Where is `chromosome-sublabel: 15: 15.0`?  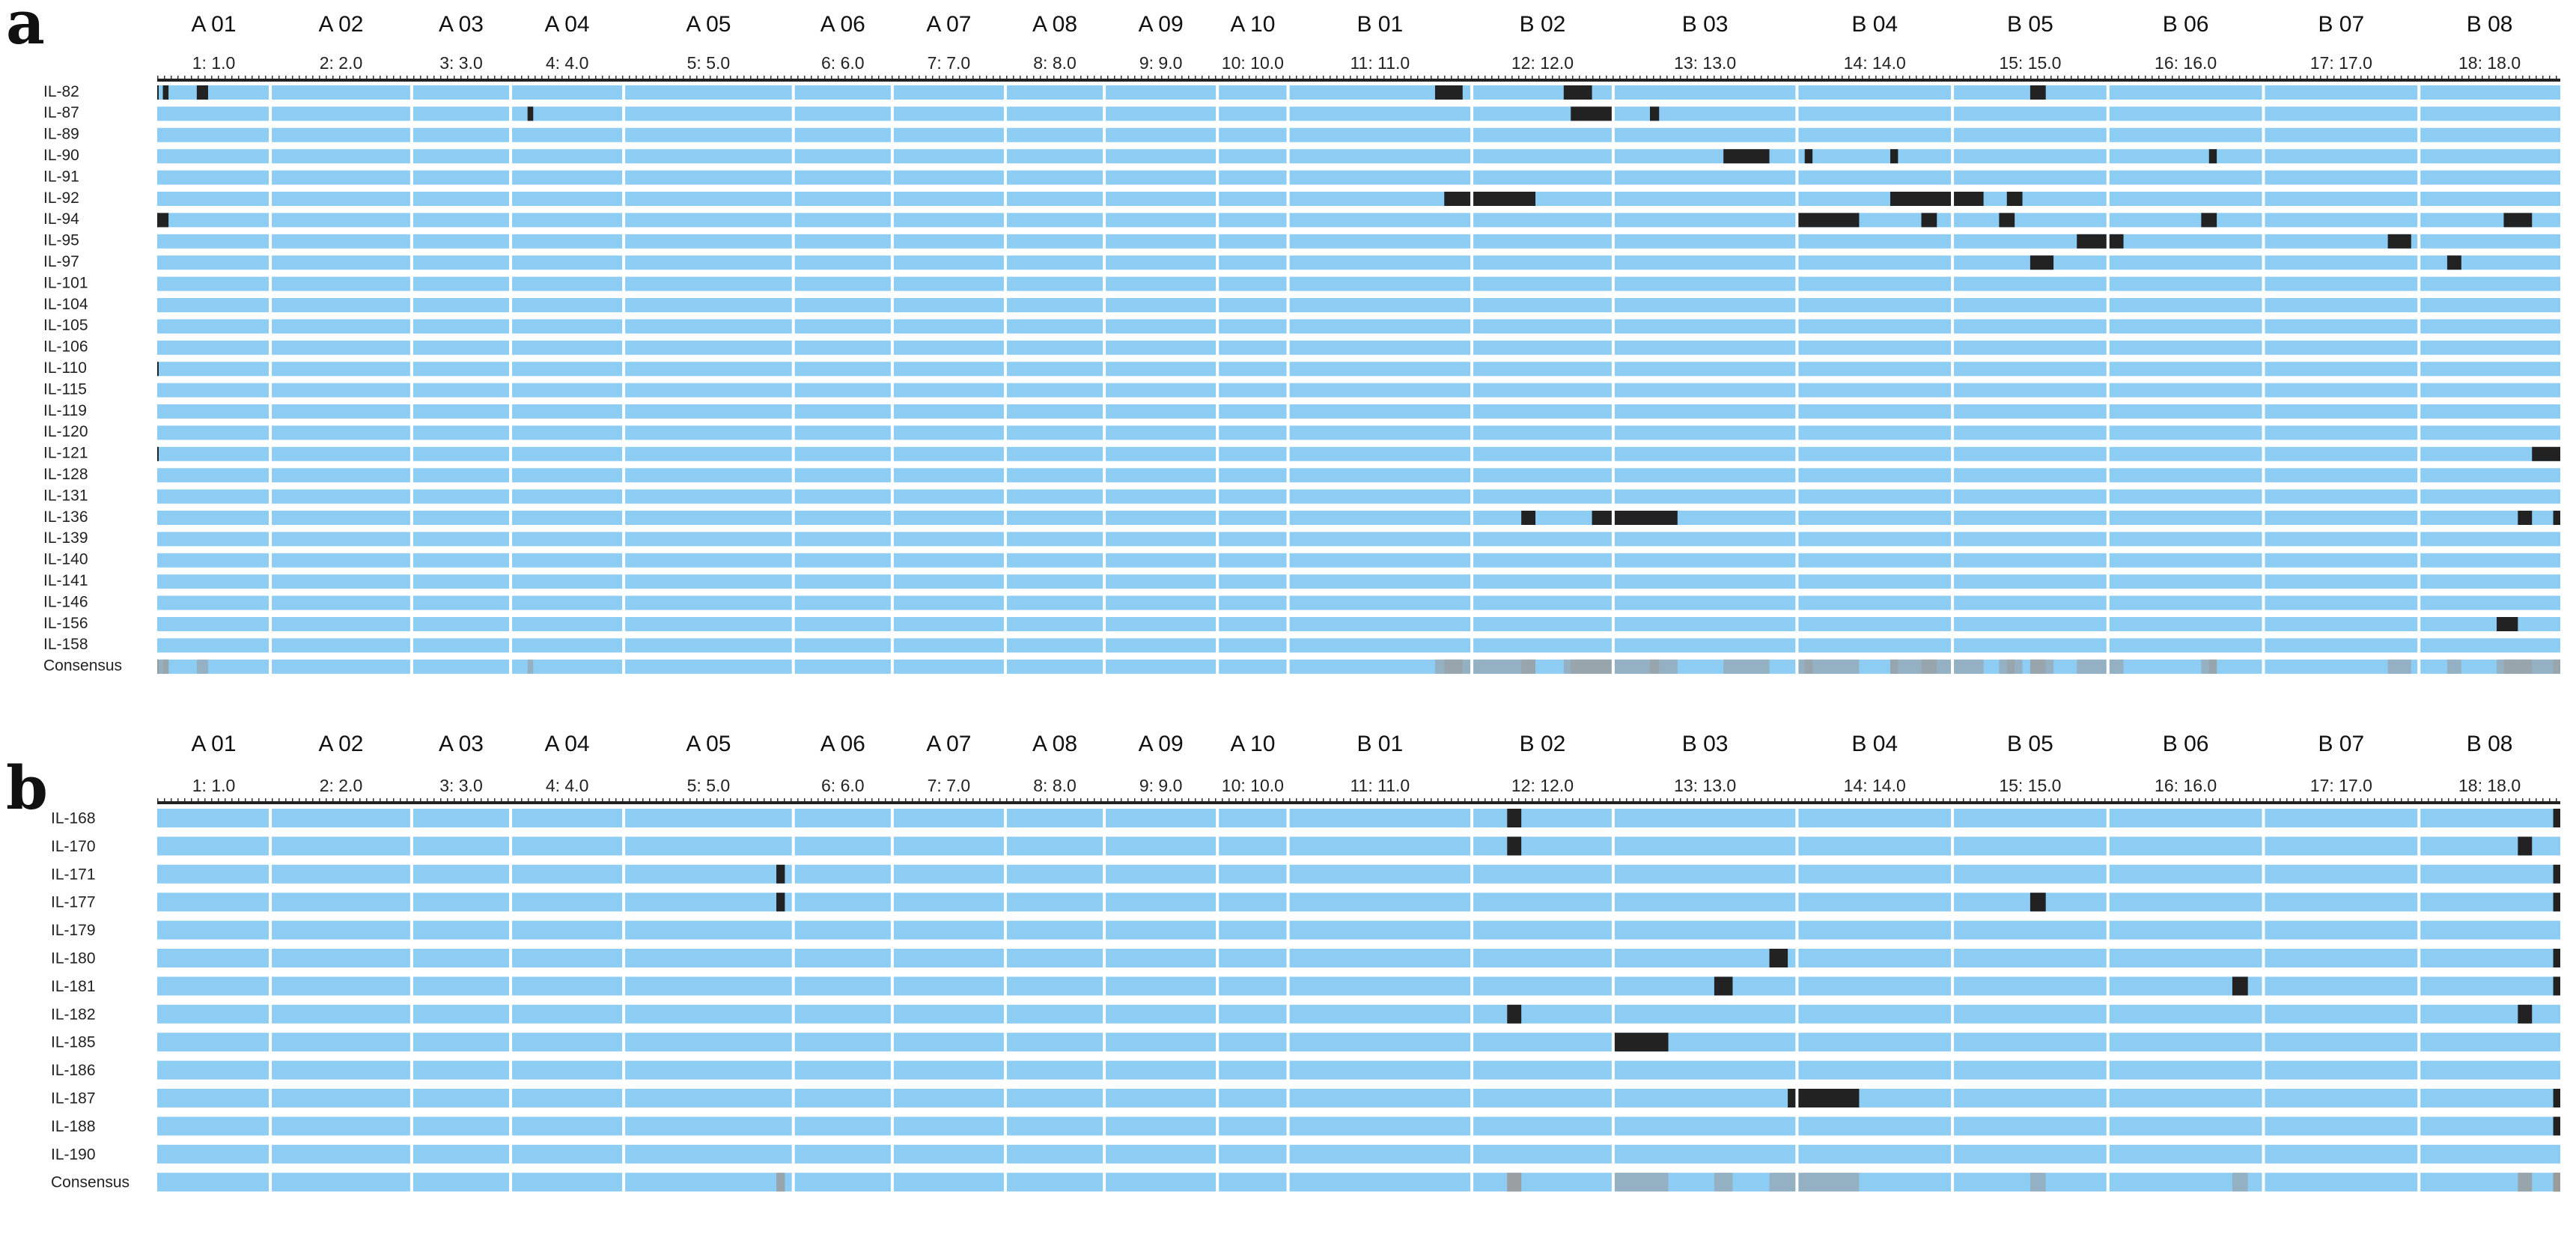 chromosome-sublabel: 15: 15.0 is located at coordinates (2030, 63).